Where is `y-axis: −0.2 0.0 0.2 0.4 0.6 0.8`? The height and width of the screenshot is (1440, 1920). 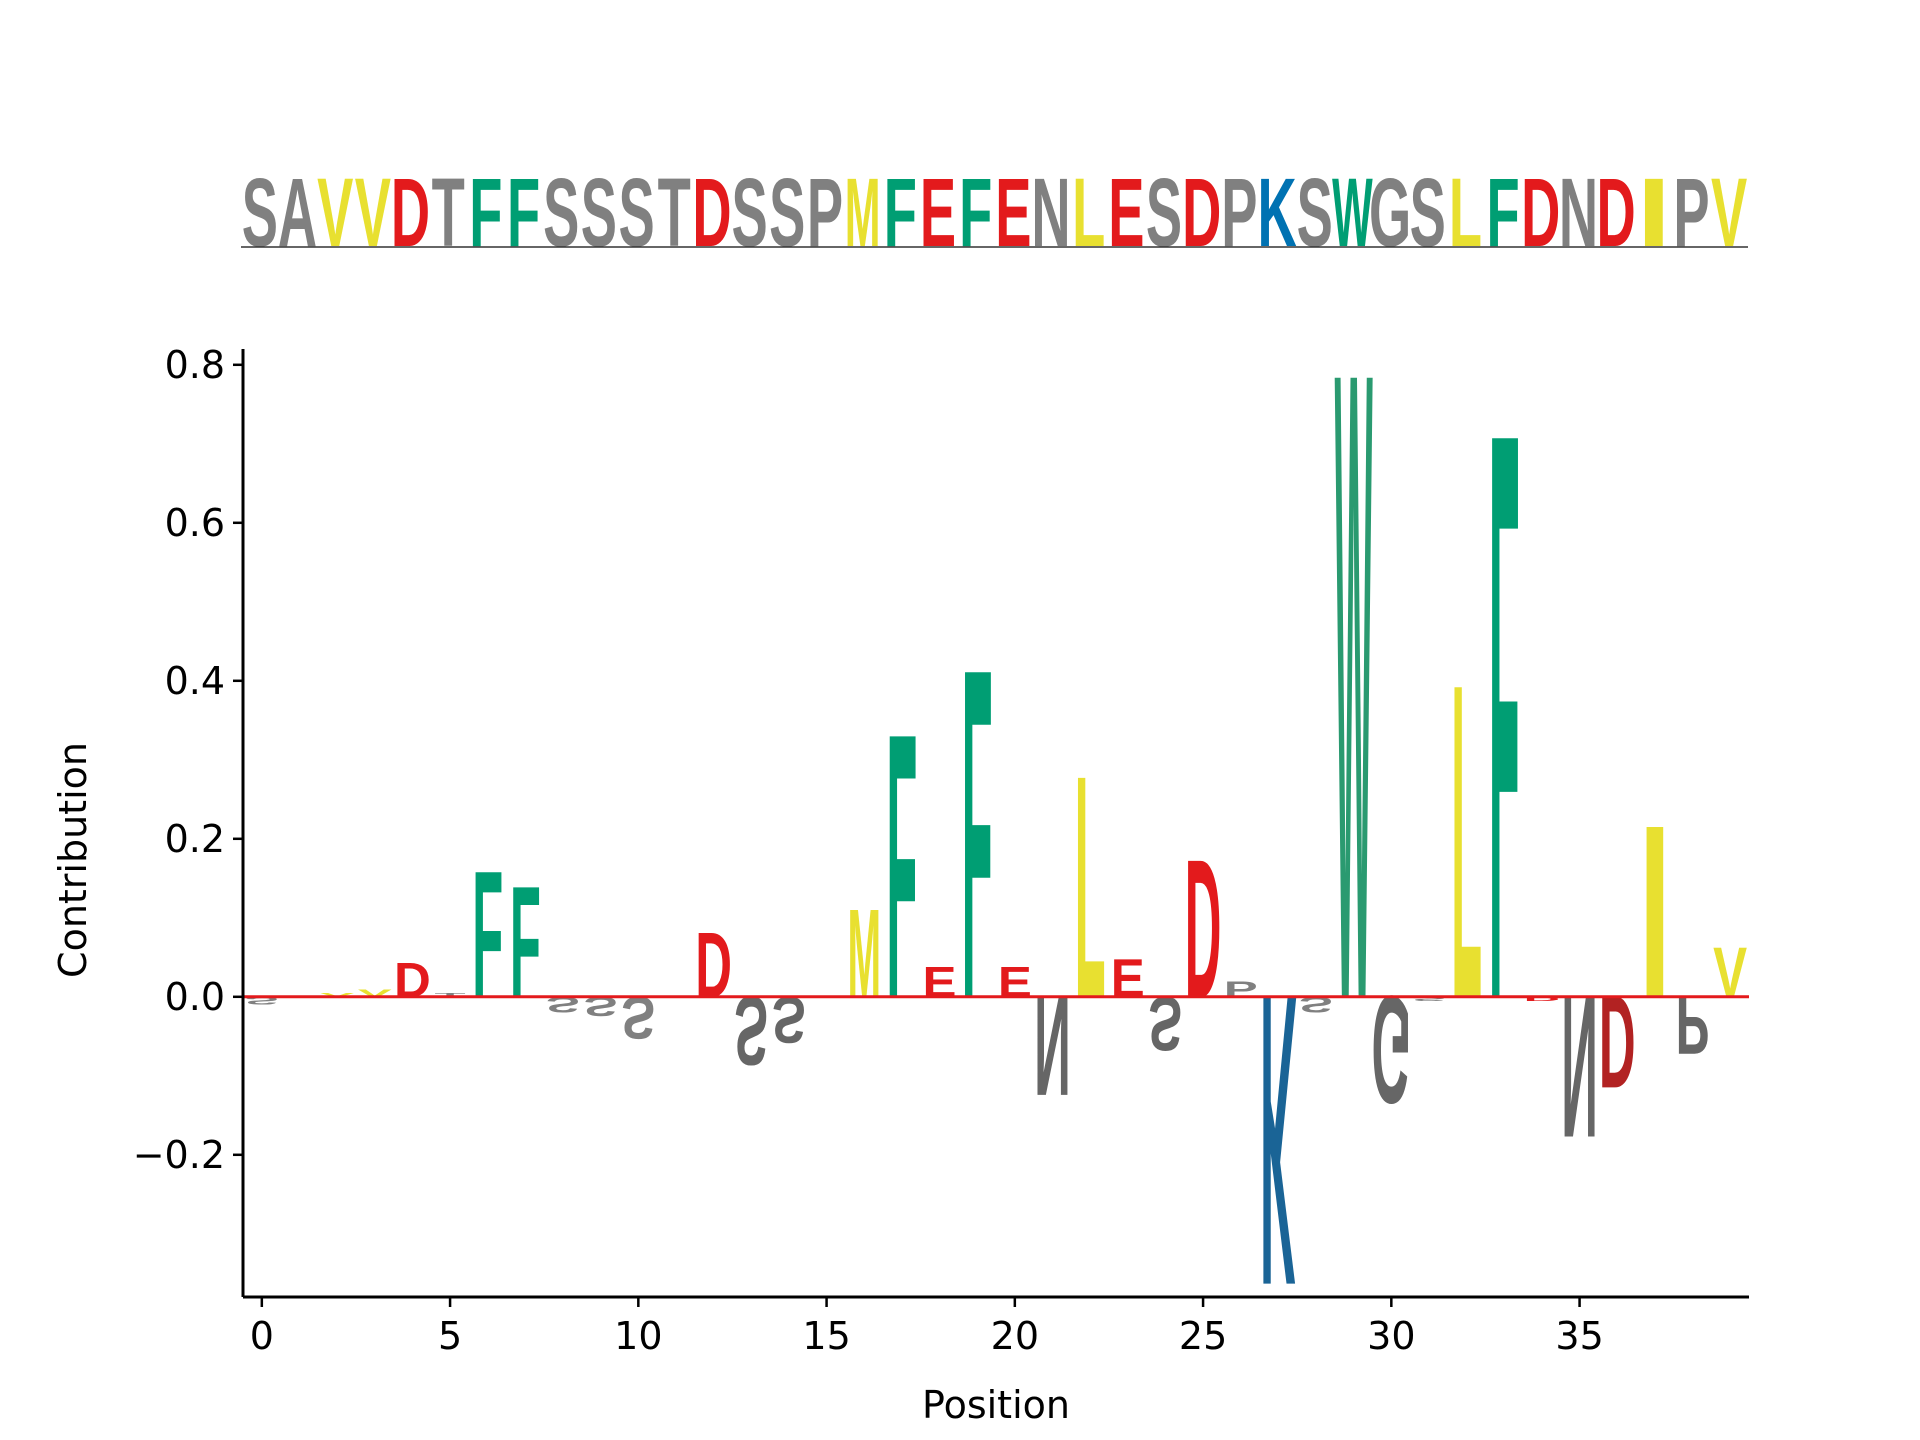
y-axis: −0.2 0.0 0.2 0.4 0.6 0.8 is located at coordinates (189, 820).